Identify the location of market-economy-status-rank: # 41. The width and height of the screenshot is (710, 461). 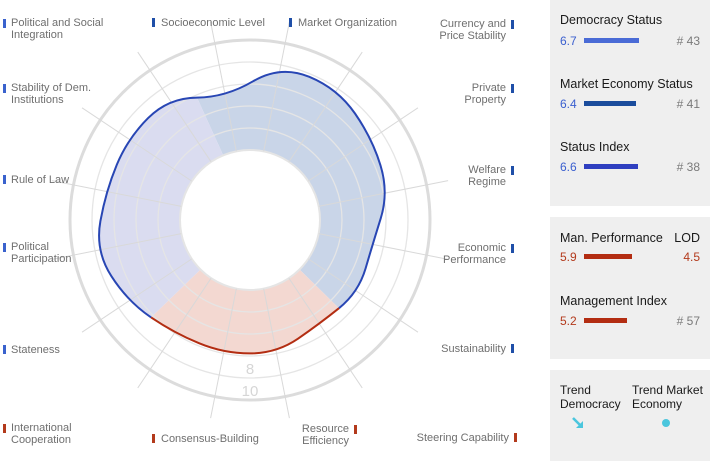
(688, 104).